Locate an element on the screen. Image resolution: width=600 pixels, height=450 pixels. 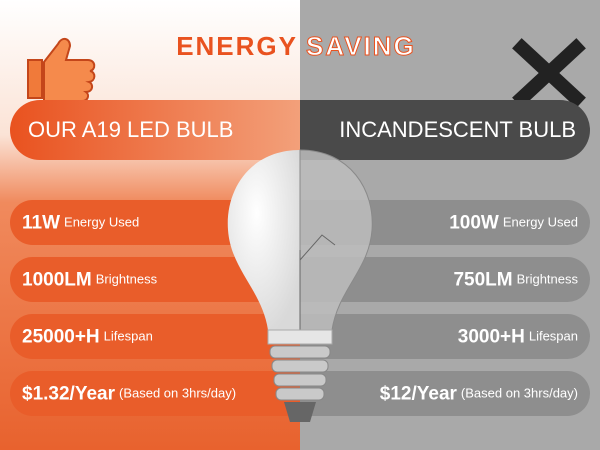
left-row-text: $1.32/Year (Based on 3hrs/day) is located at coordinates (129, 394).